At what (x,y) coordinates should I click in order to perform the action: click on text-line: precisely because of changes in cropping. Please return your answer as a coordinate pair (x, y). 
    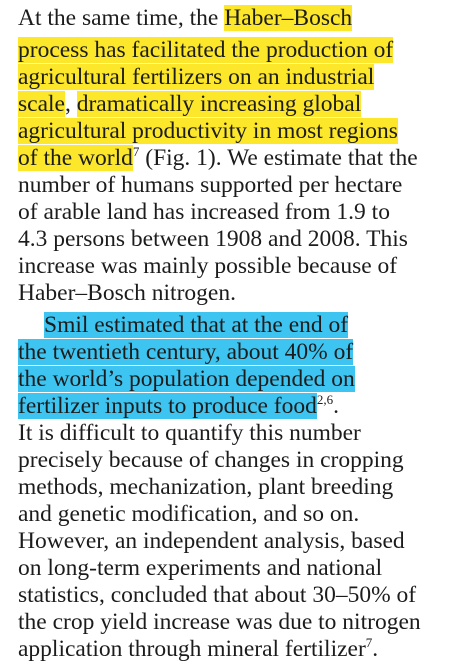
    Looking at the image, I should click on (211, 460).